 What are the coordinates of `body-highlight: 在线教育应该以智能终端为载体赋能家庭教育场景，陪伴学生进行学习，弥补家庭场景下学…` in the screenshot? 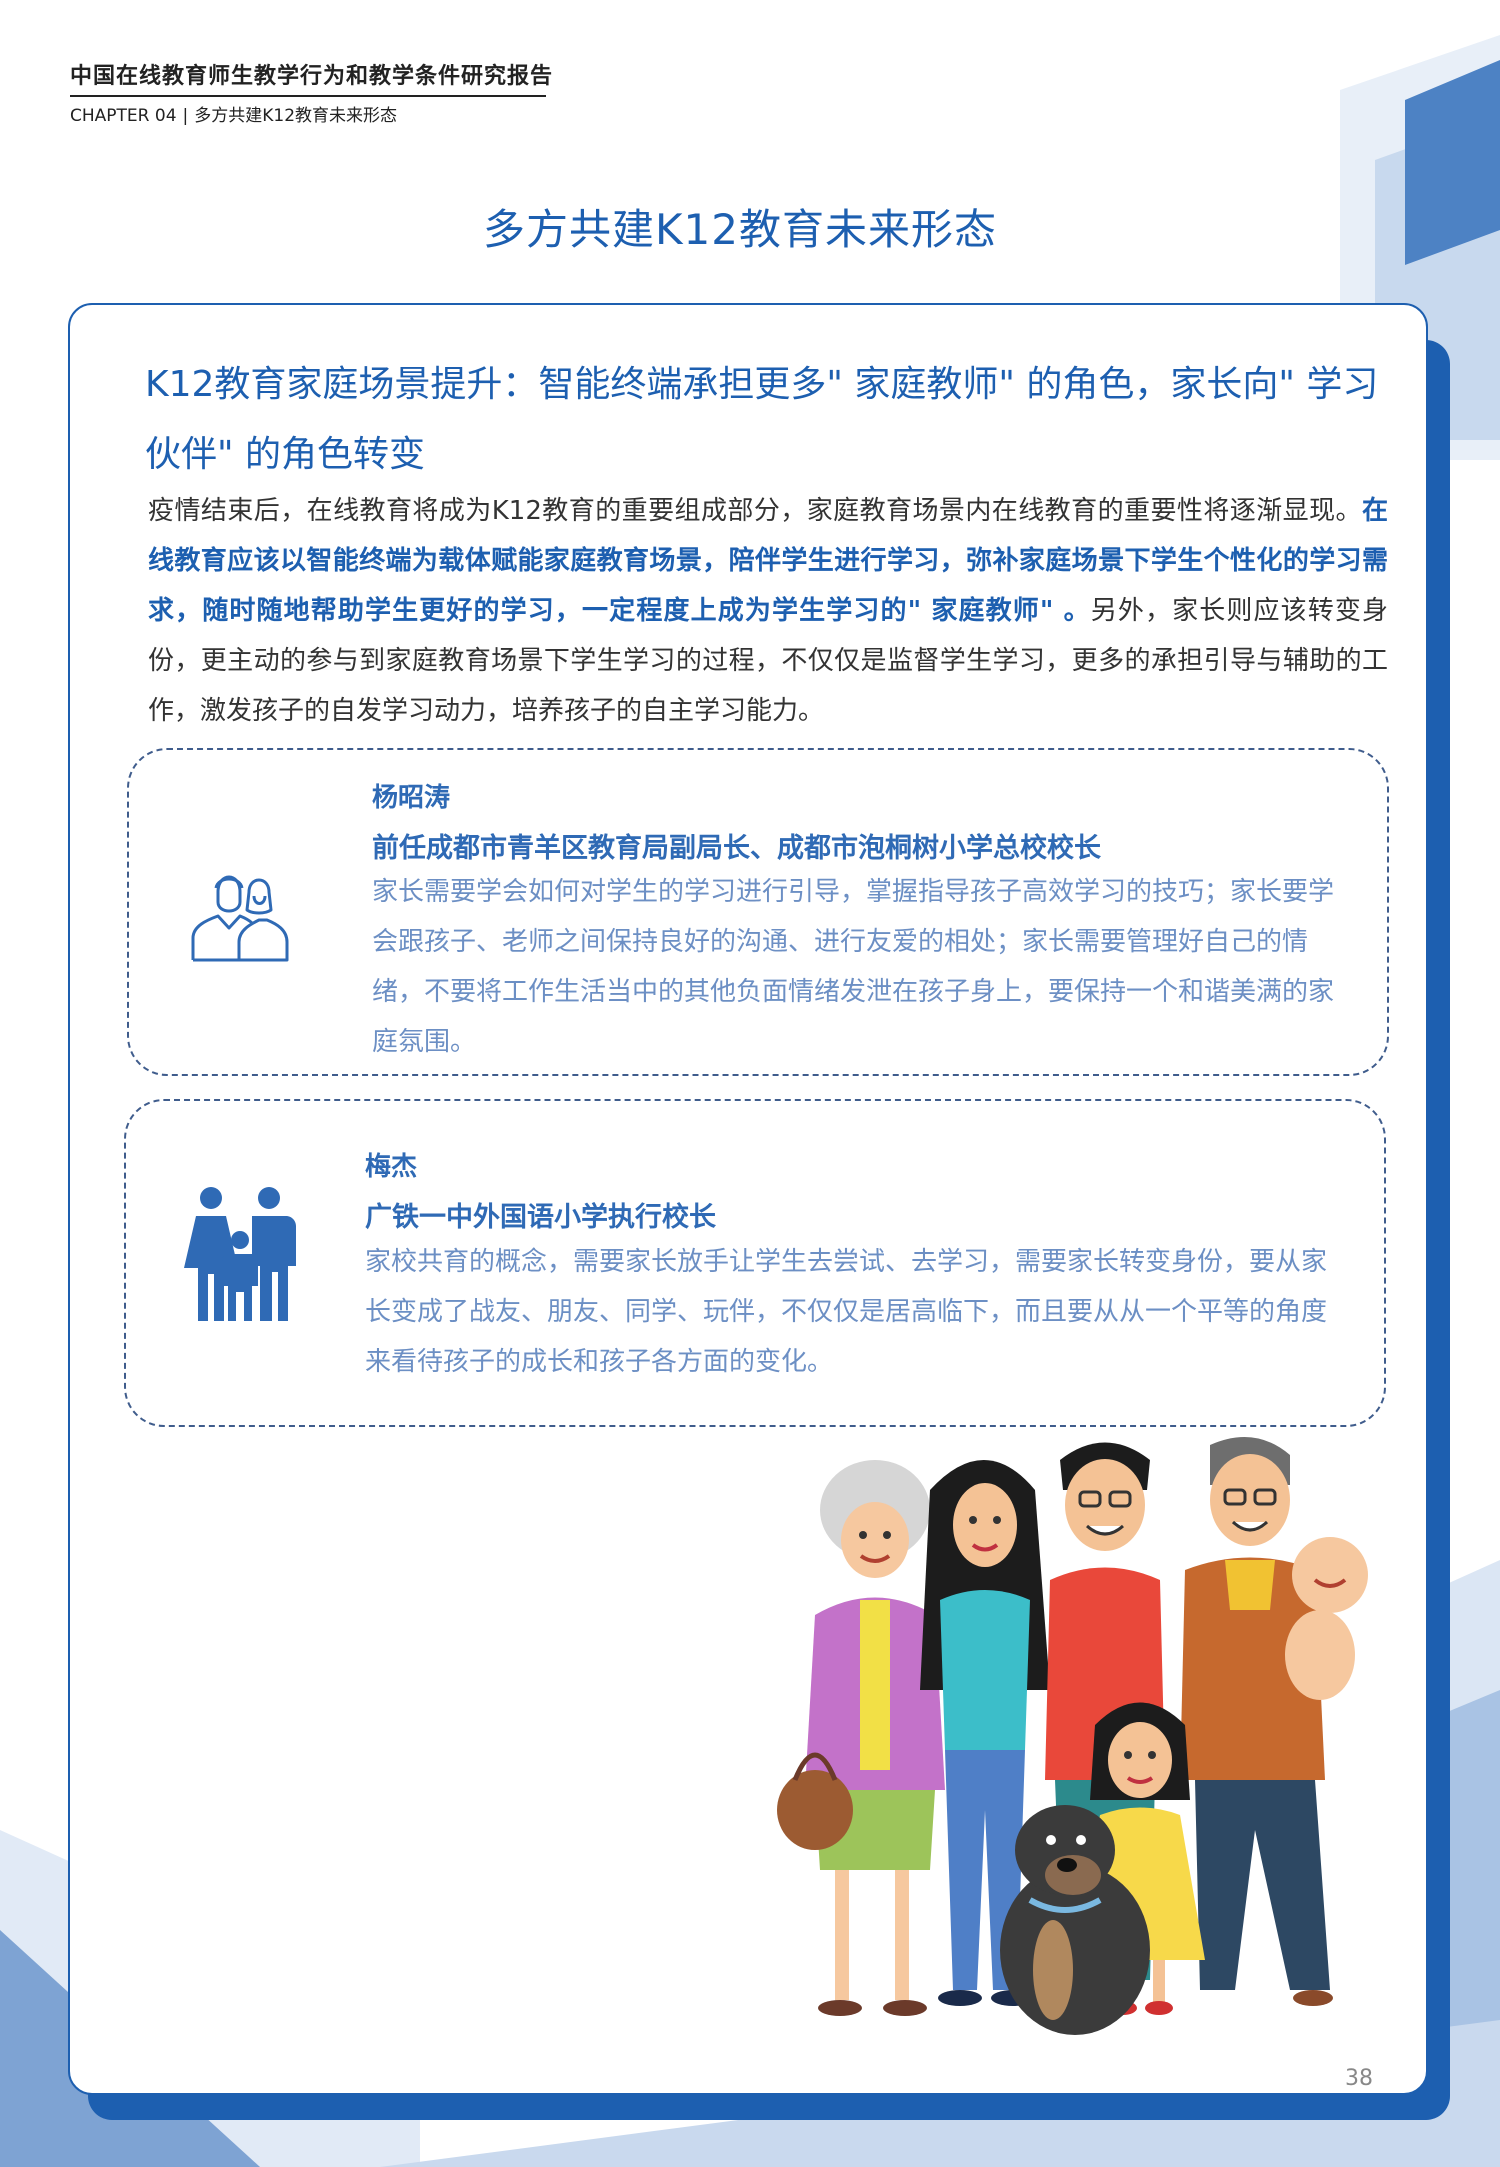 It's located at (768, 561).